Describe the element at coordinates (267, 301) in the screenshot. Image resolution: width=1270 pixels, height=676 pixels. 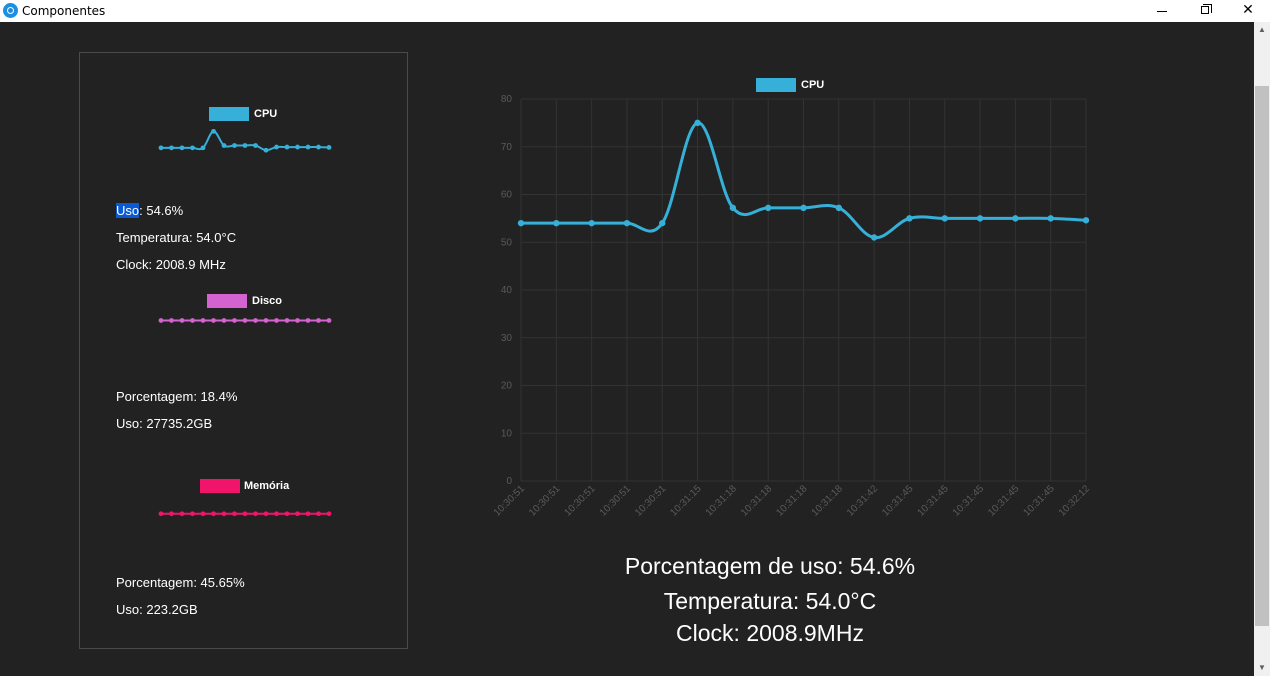
I see `disk-legend-label: Disco` at that location.